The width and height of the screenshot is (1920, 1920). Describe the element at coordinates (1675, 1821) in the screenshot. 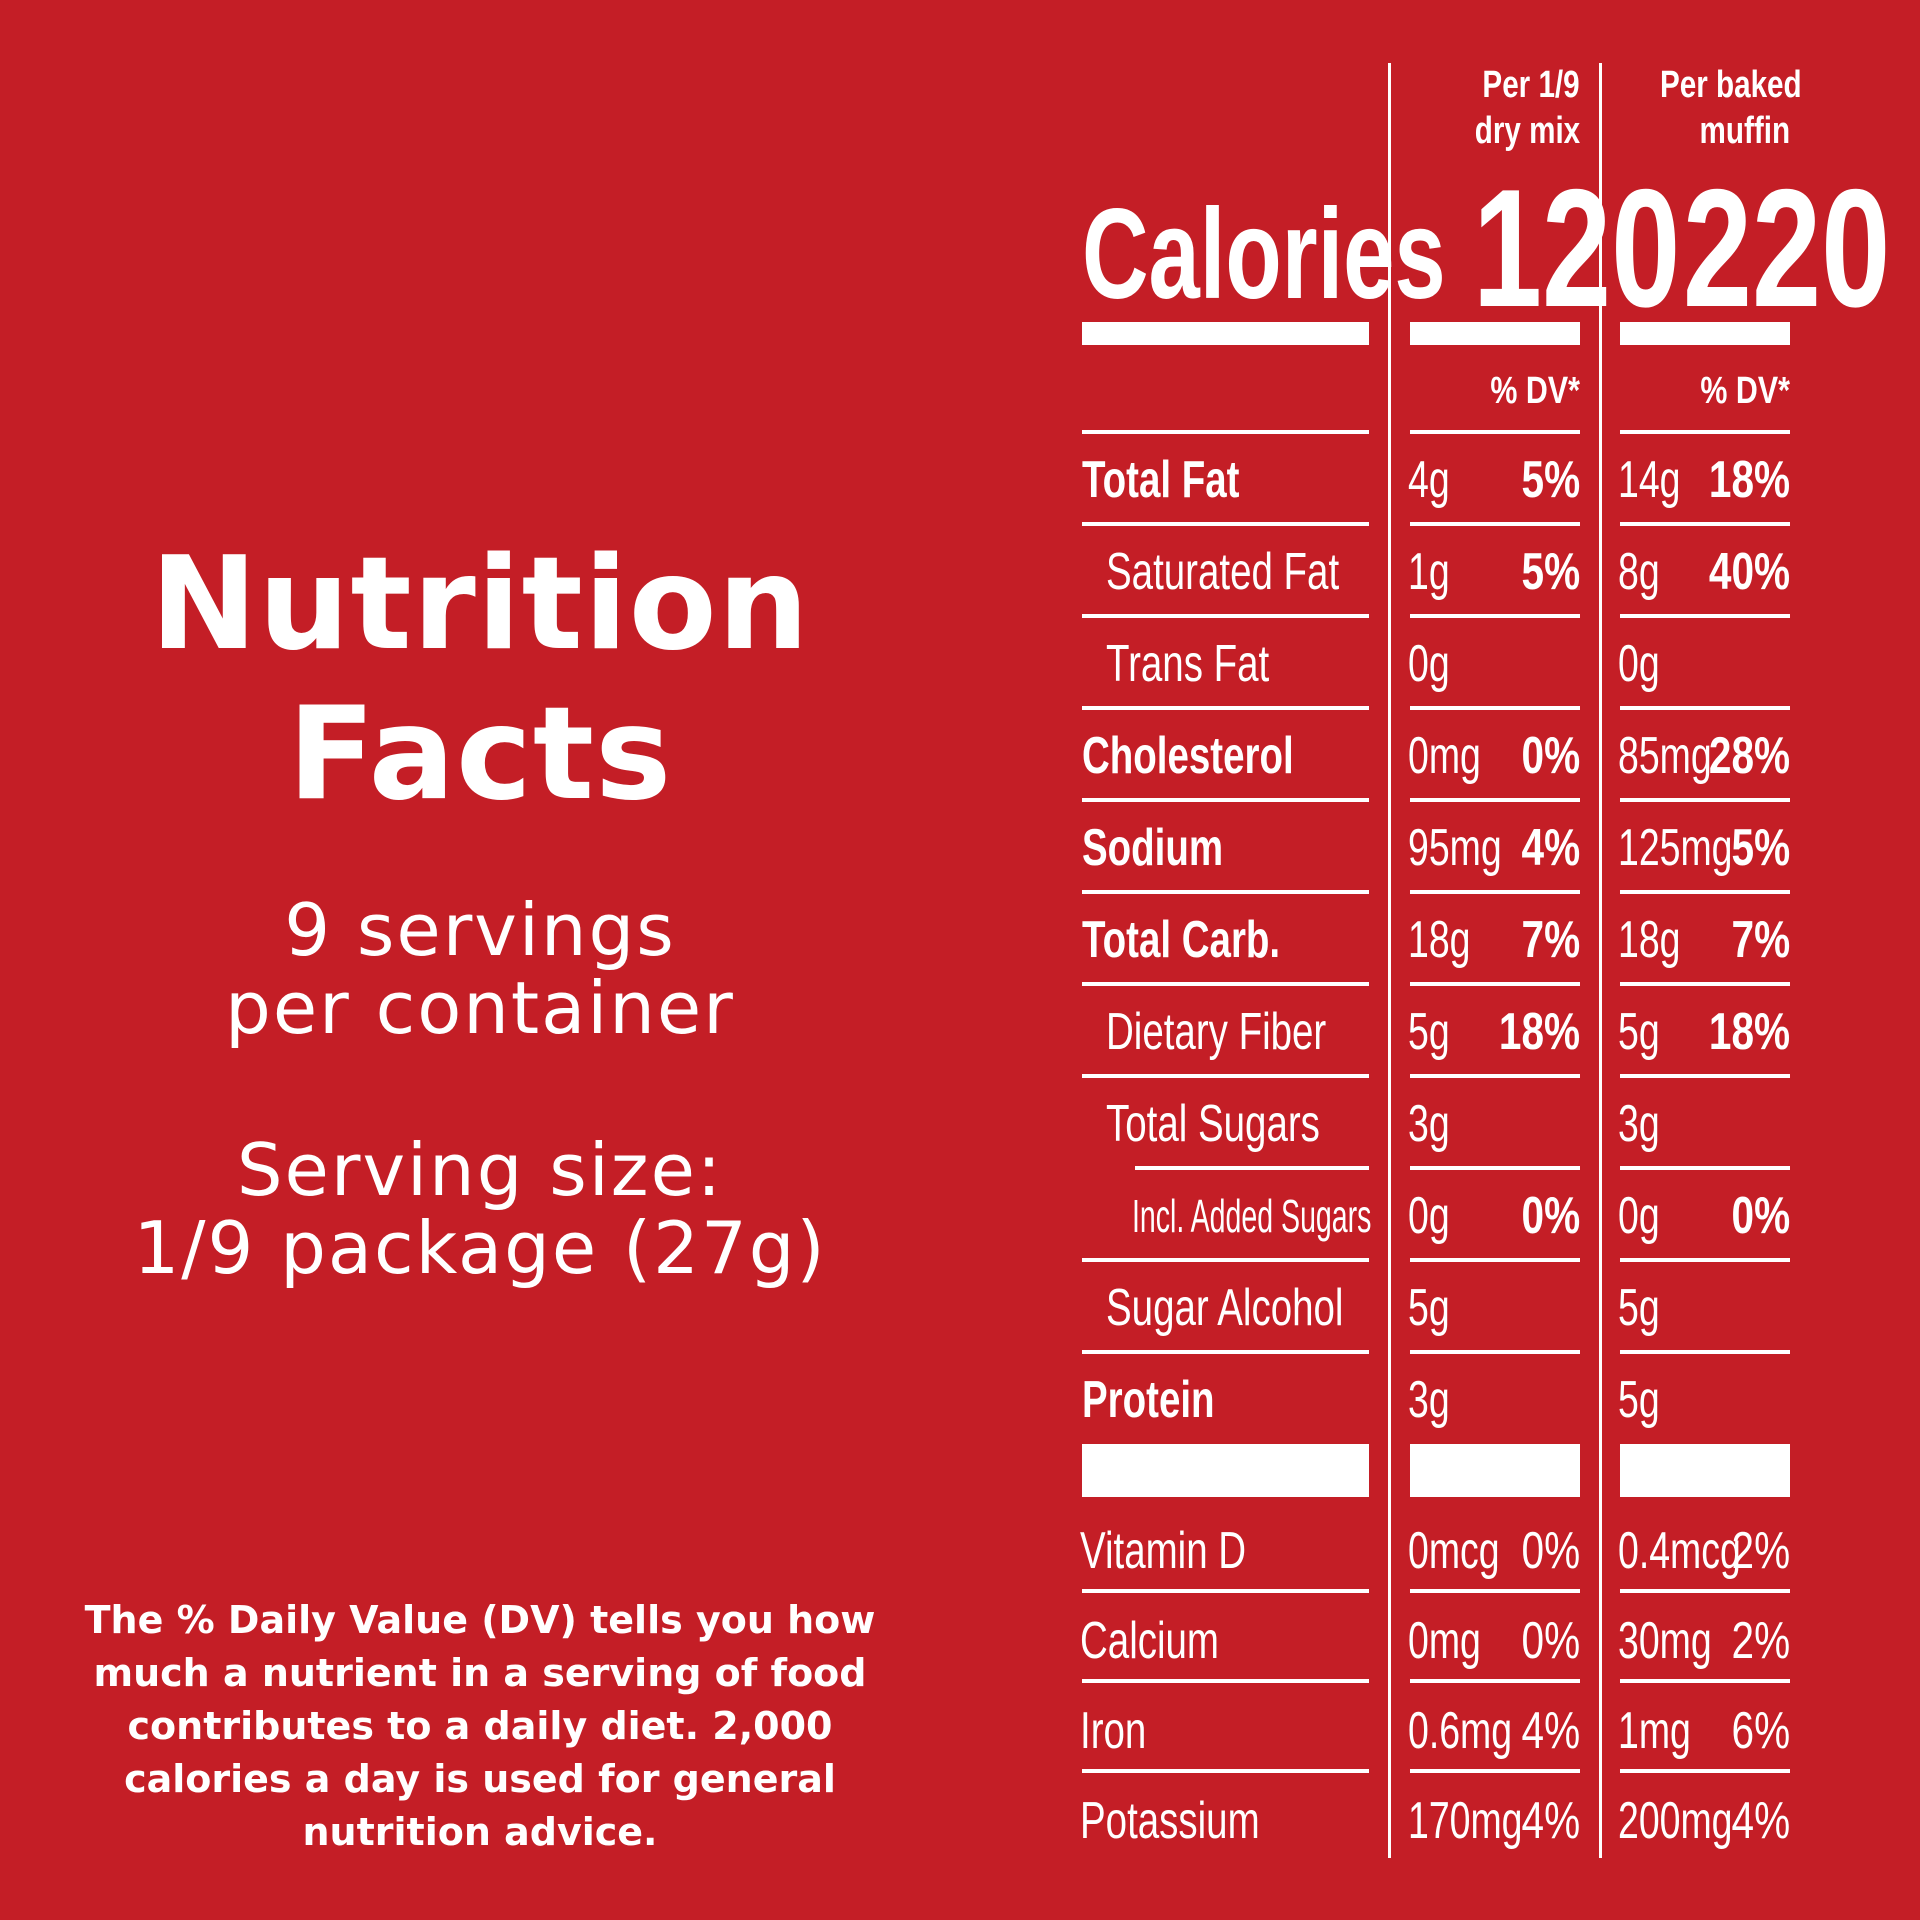

I see `muffin-amount: 200mg` at that location.